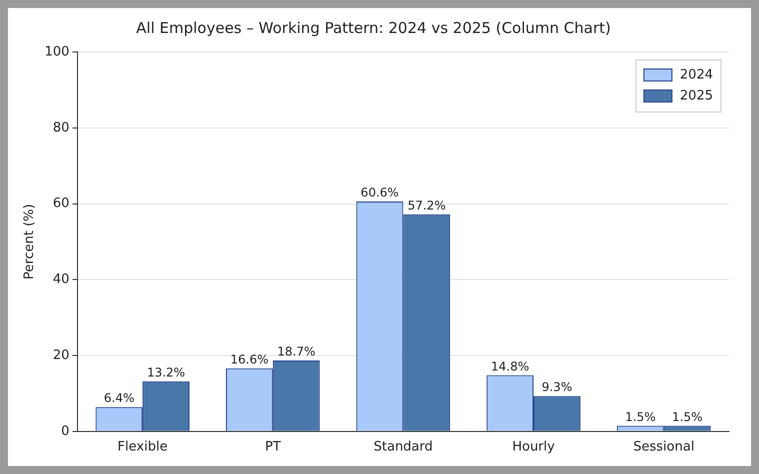  Describe the element at coordinates (296, 351) in the screenshot. I see `data-label: 18.7%` at that location.